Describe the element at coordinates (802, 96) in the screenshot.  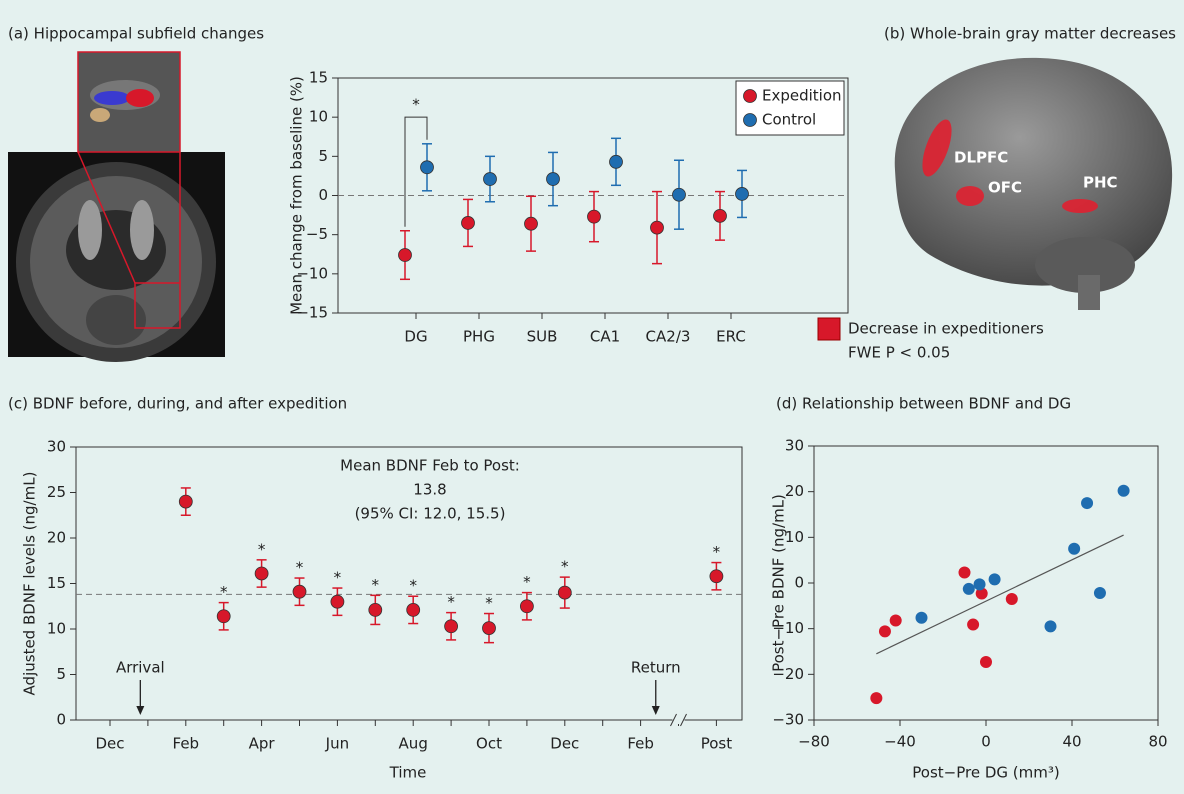
I see `legend-label: Expedition` at that location.